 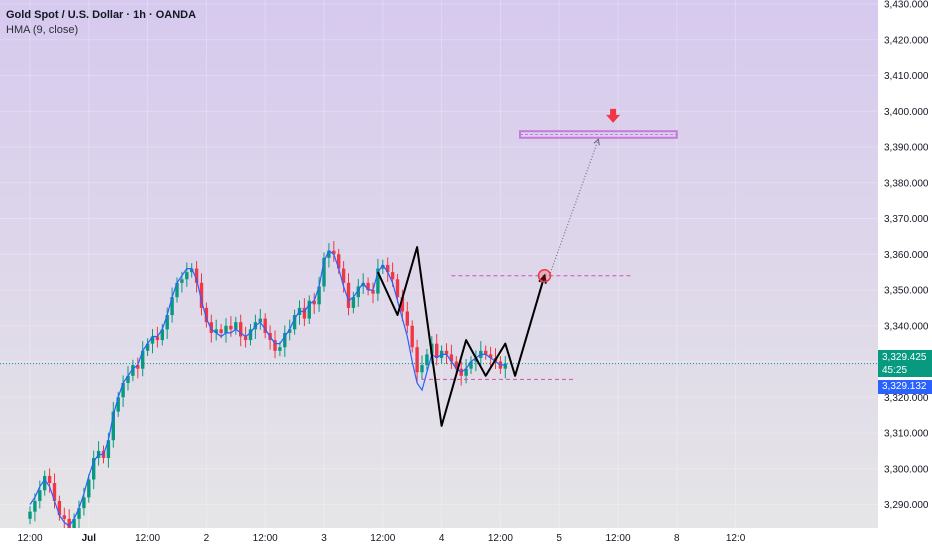 What do you see at coordinates (42, 30) in the screenshot?
I see `indicator-label: HMA (9, close)` at bounding box center [42, 30].